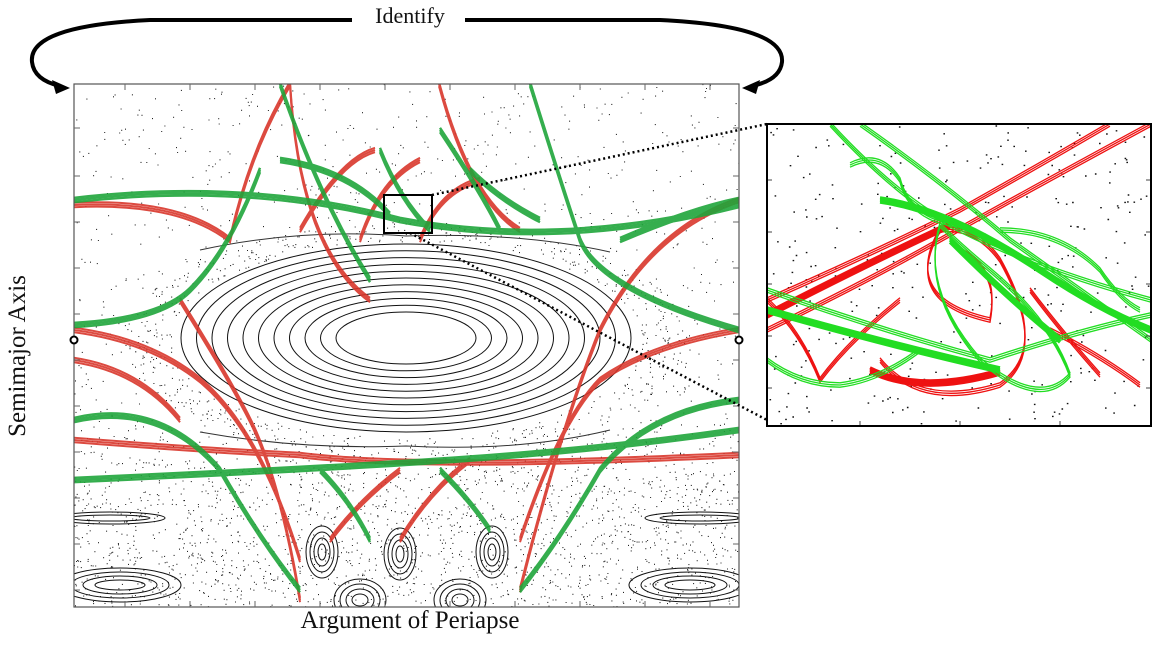 The image size is (1152, 662). What do you see at coordinates (61, 87) in the screenshot?
I see `identify-arrowhead-left-icon` at bounding box center [61, 87].